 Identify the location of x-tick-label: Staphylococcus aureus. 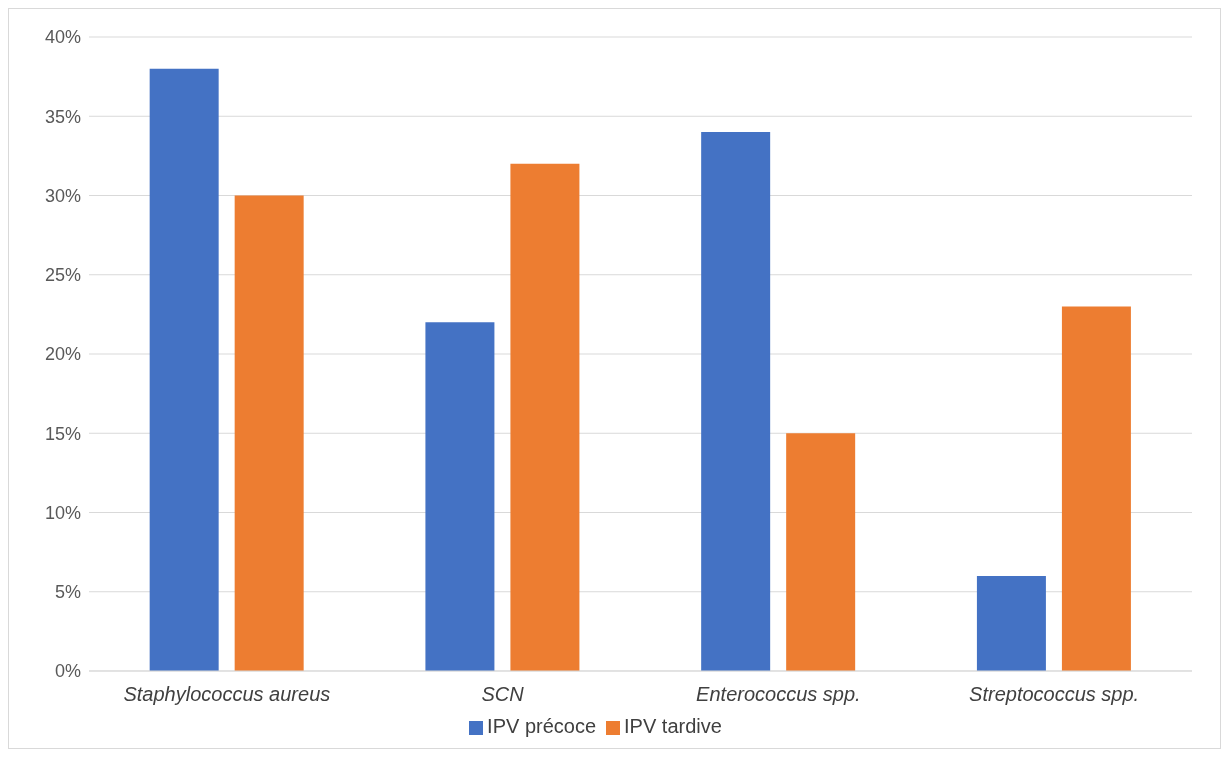
(227, 694).